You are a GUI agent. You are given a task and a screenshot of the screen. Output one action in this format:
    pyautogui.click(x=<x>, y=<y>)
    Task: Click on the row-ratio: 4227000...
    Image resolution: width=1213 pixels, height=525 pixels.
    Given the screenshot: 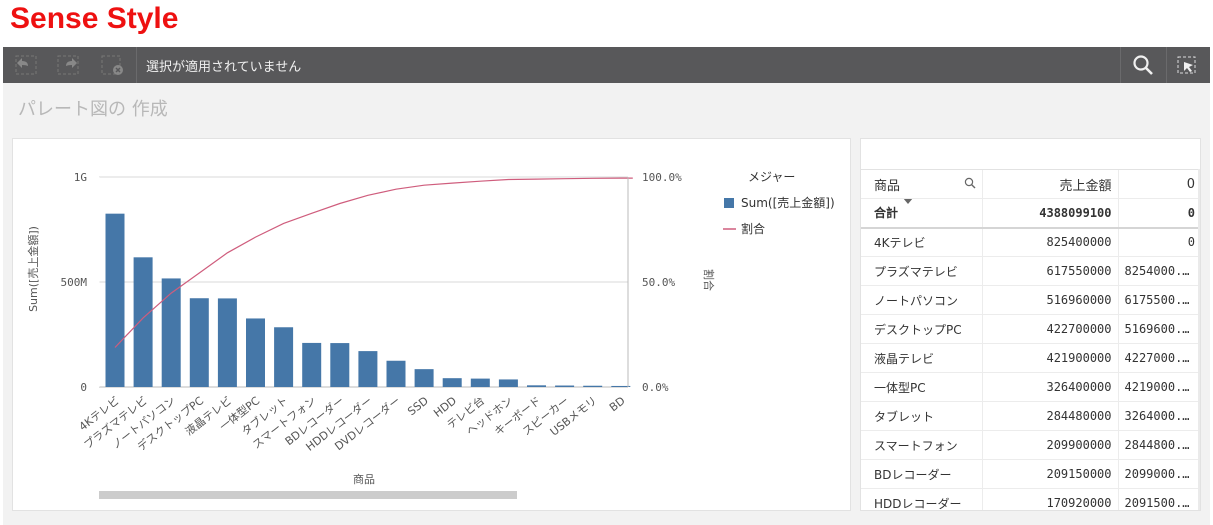 What is the action you would take?
    pyautogui.click(x=1158, y=358)
    